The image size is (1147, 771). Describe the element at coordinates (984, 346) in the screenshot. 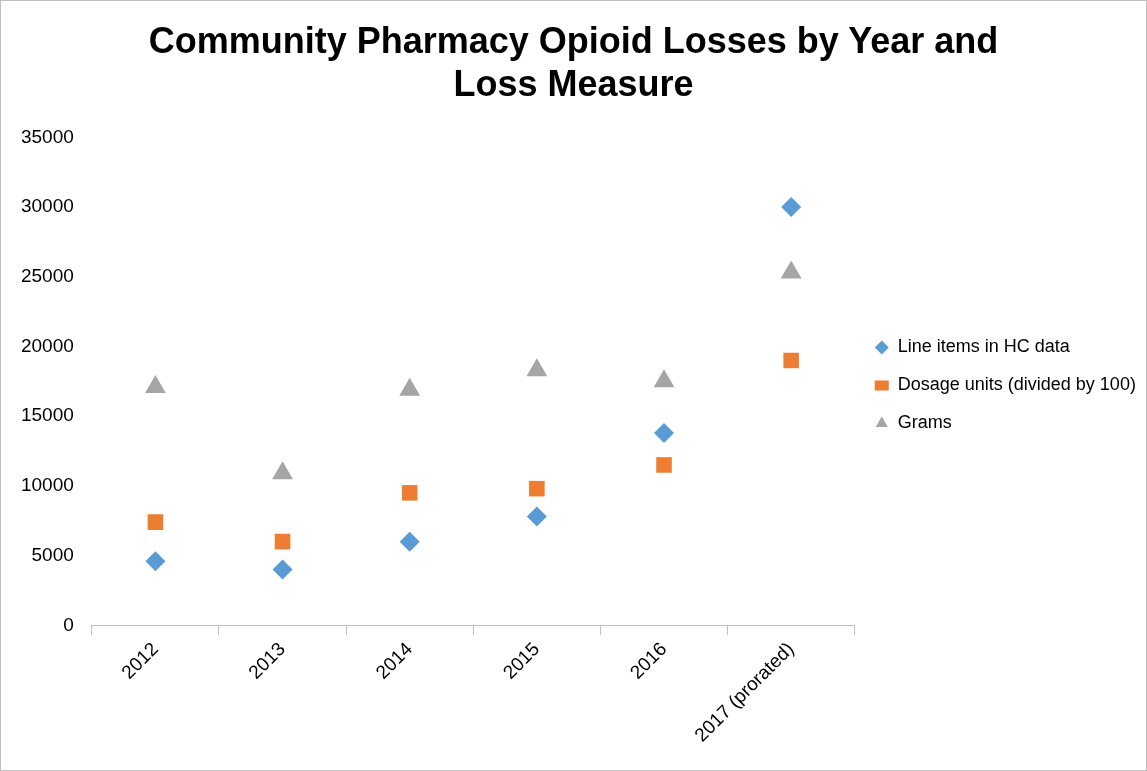

I see `legend-label: Line items in HC data` at that location.